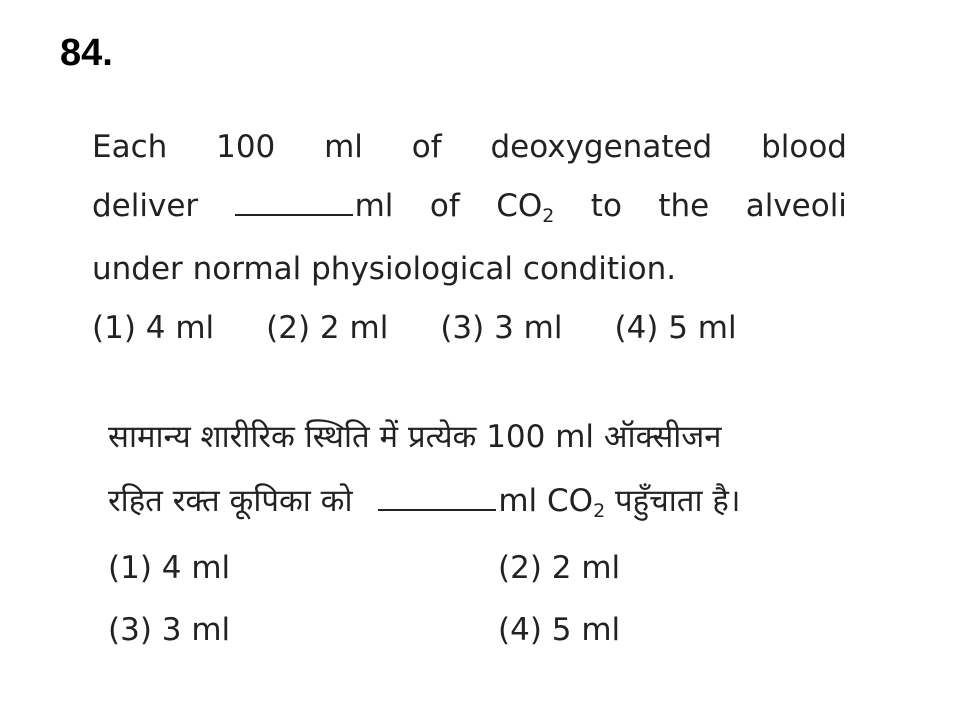  Describe the element at coordinates (684, 206) in the screenshot. I see `word: the` at that location.